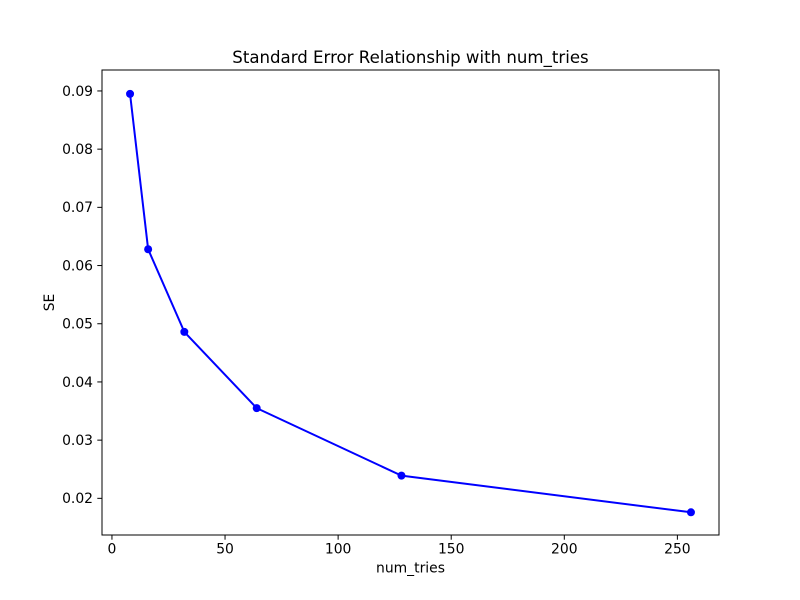 The width and height of the screenshot is (800, 600). I want to click on y-axis-ticks: 0.02 0.03 0.04 0.05 0.06 0.07 0.08 0.09, so click(82, 295).